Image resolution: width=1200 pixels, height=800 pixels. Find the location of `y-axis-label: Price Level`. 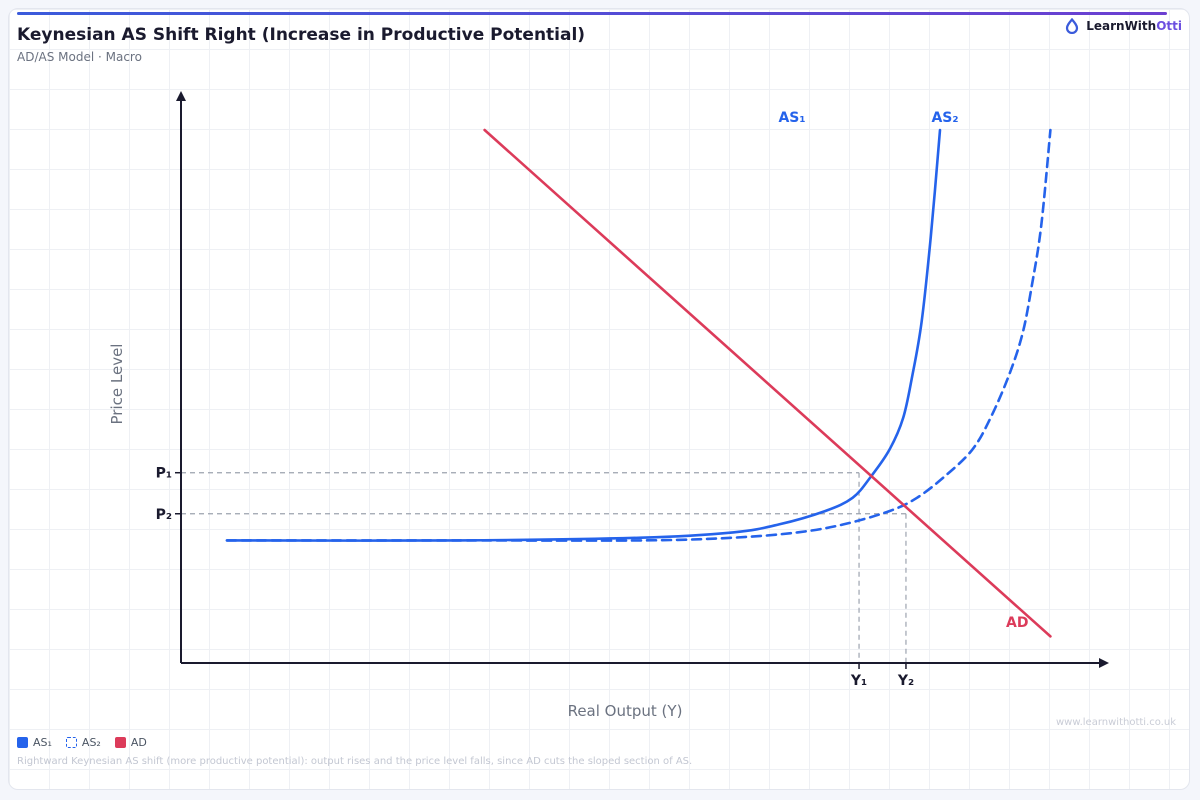

y-axis-label: Price Level is located at coordinates (117, 384).